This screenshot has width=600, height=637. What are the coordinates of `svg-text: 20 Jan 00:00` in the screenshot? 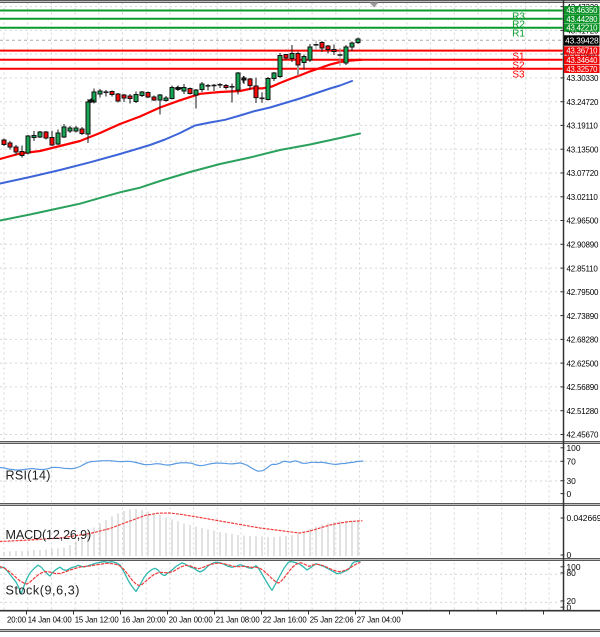 It's located at (191, 619).